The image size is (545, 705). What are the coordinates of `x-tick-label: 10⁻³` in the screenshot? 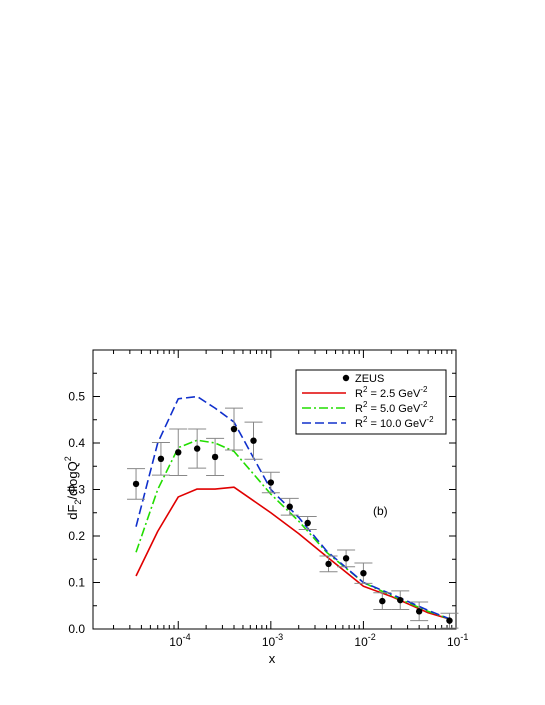 It's located at (272, 640).